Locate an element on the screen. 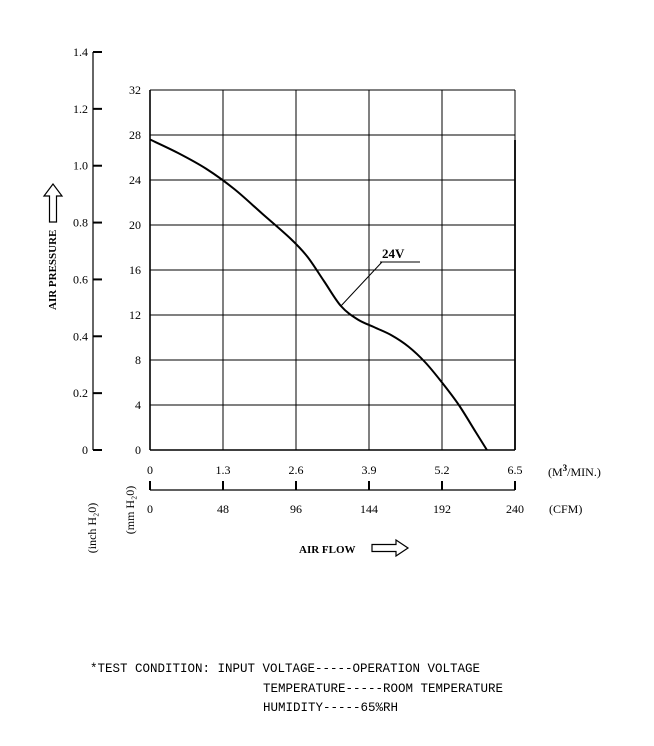  y-secondary-tick-label: 0.8 is located at coordinates (80, 223).